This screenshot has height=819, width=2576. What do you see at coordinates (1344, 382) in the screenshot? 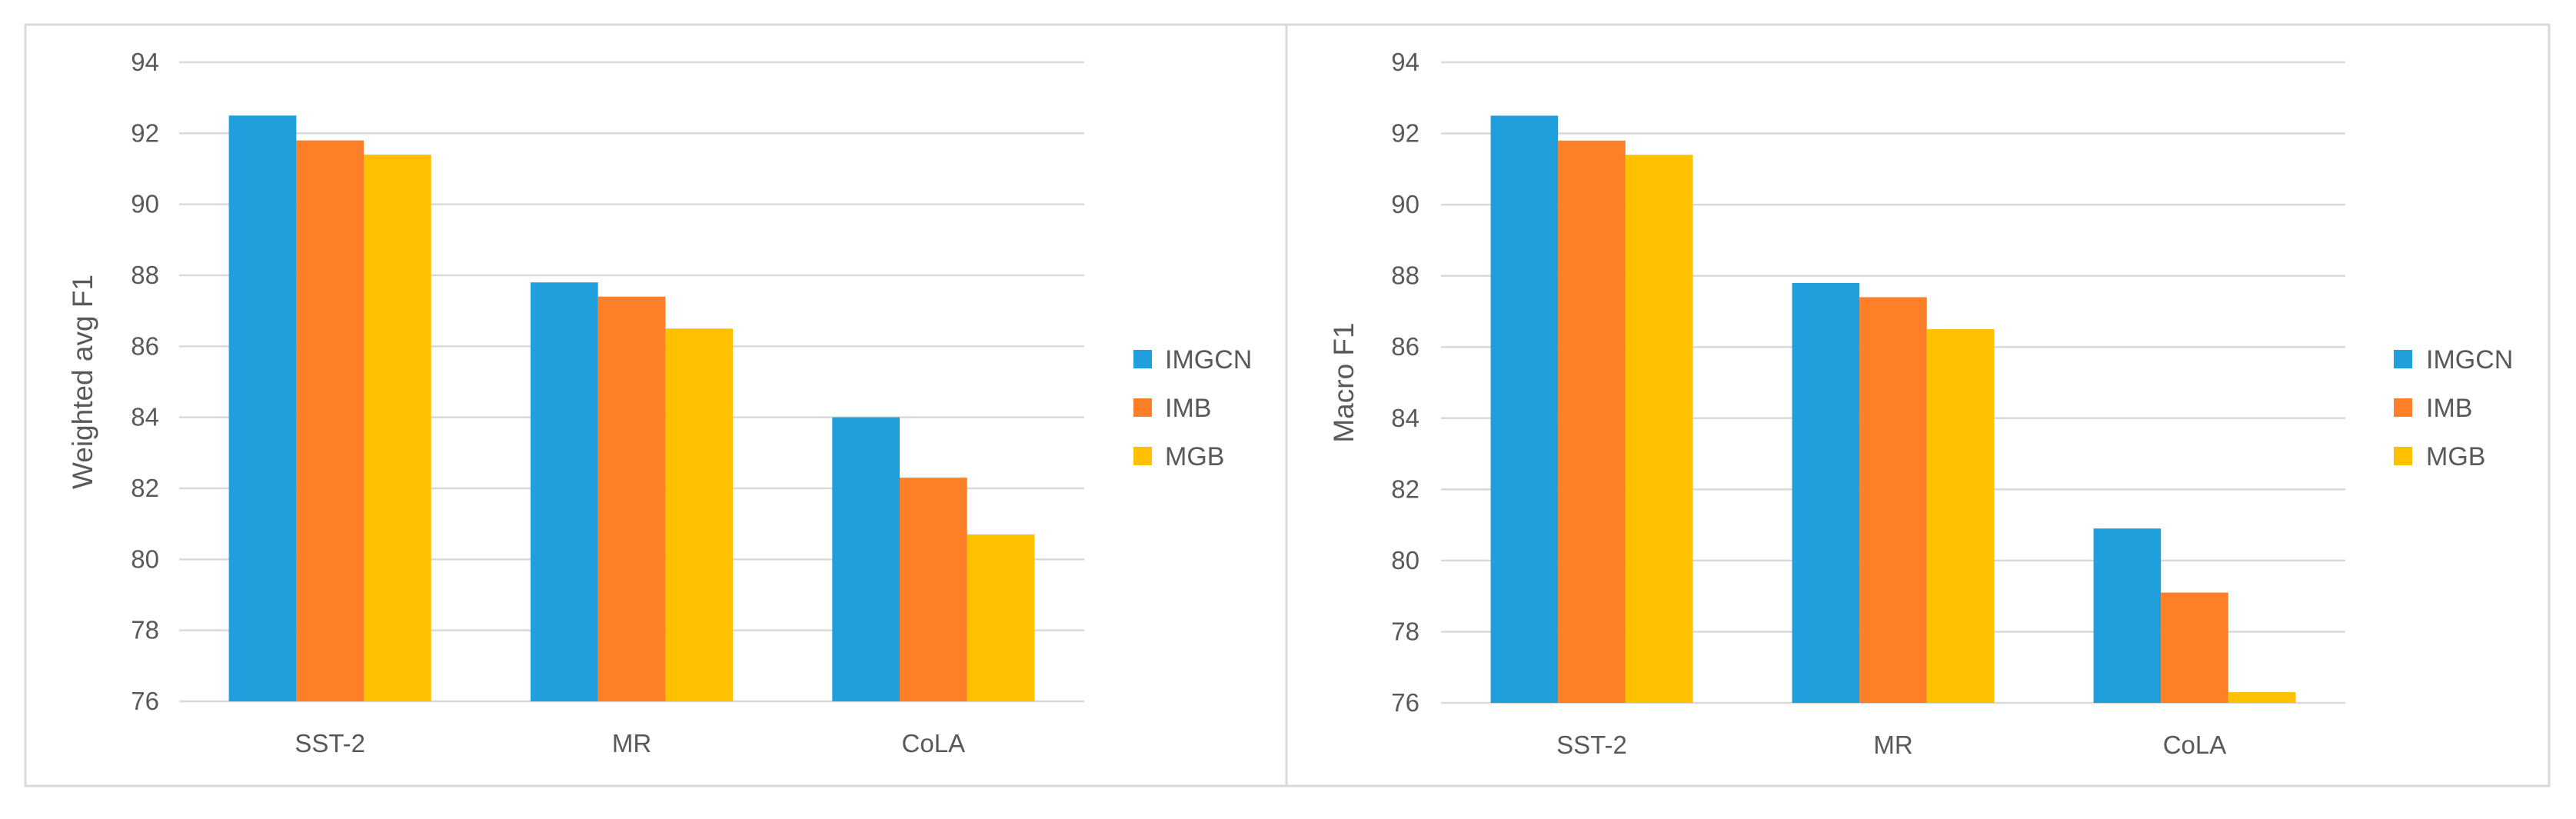
I see `y-axis-title: Macro F1` at bounding box center [1344, 382].